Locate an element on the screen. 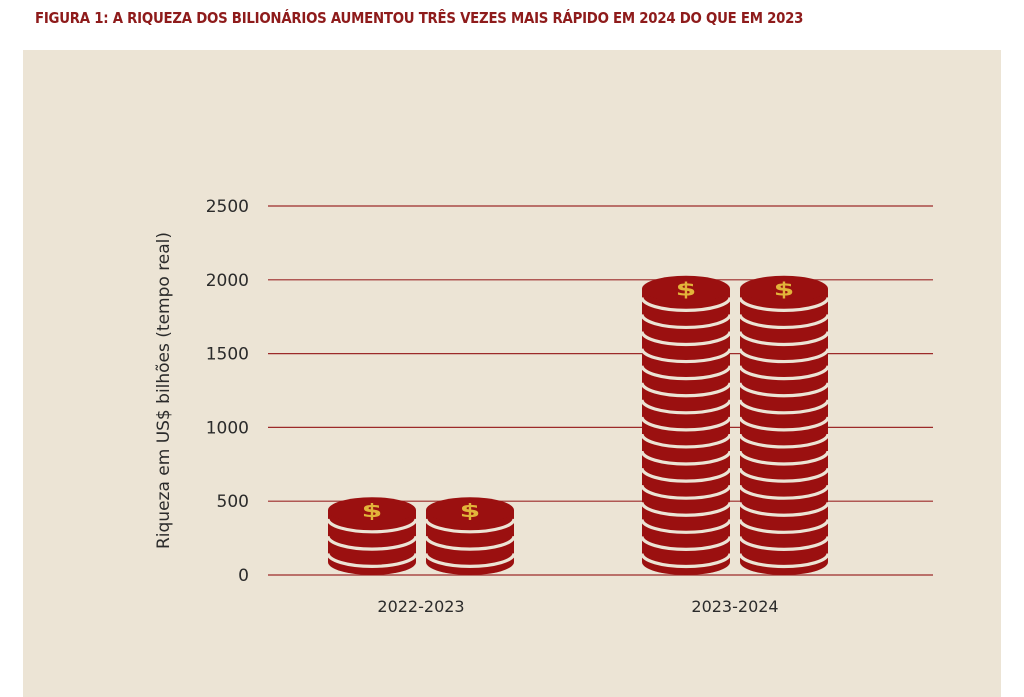  y-tick-label: 0 is located at coordinates (243, 576).